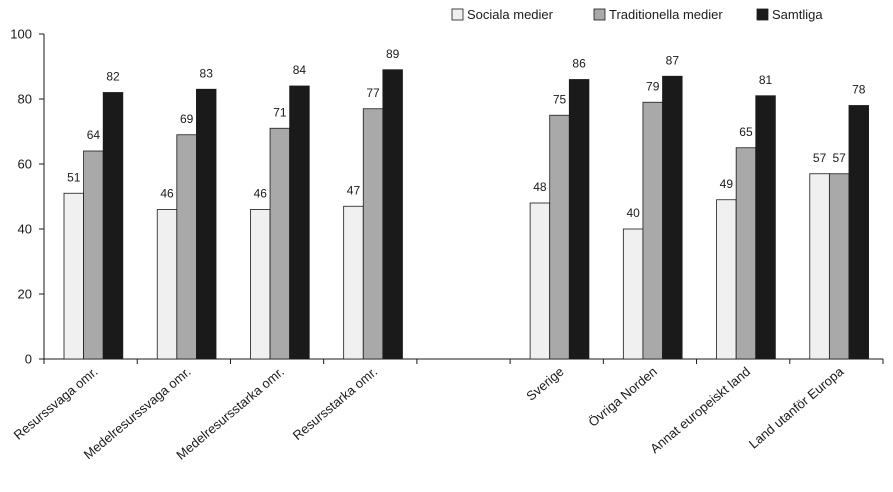 This screenshot has width=893, height=492. What do you see at coordinates (25, 294) in the screenshot?
I see `y-tick-label: 20` at bounding box center [25, 294].